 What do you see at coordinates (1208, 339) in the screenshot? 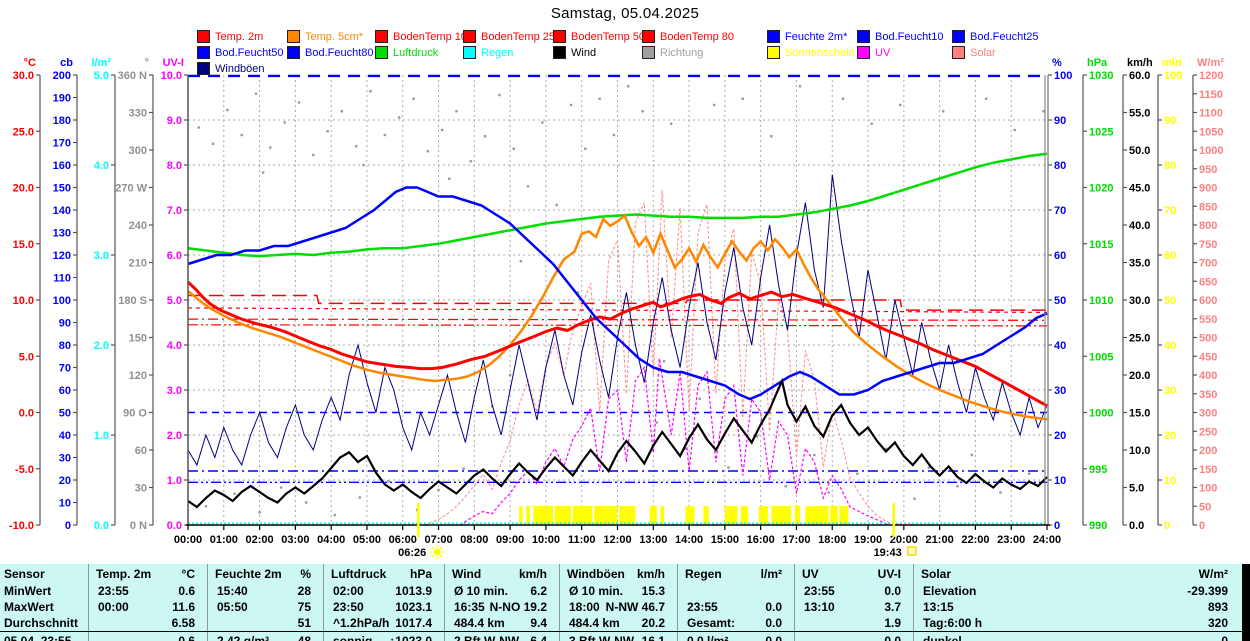
I see `axis-tick-label: 500` at bounding box center [1208, 339].